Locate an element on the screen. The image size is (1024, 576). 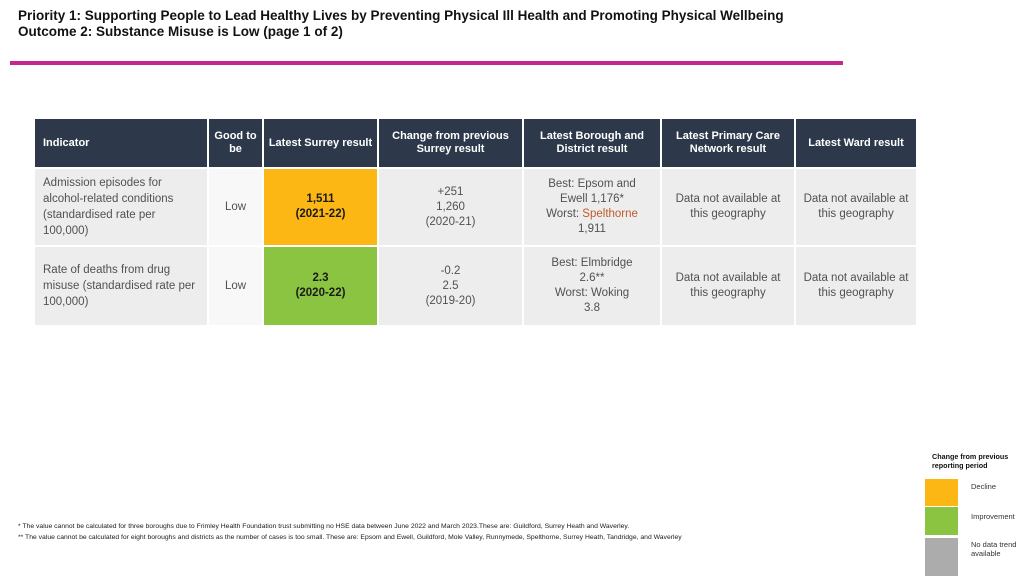
change-previous-value: 1,260 is located at coordinates (450, 206).